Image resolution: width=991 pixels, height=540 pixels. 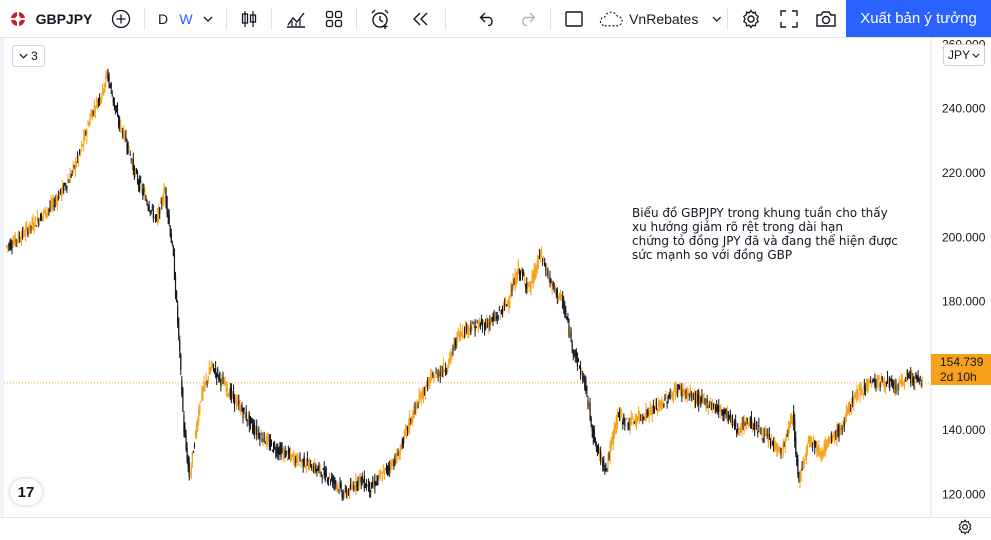 What do you see at coordinates (2, 278) in the screenshot?
I see `left-drawing-strip` at bounding box center [2, 278].